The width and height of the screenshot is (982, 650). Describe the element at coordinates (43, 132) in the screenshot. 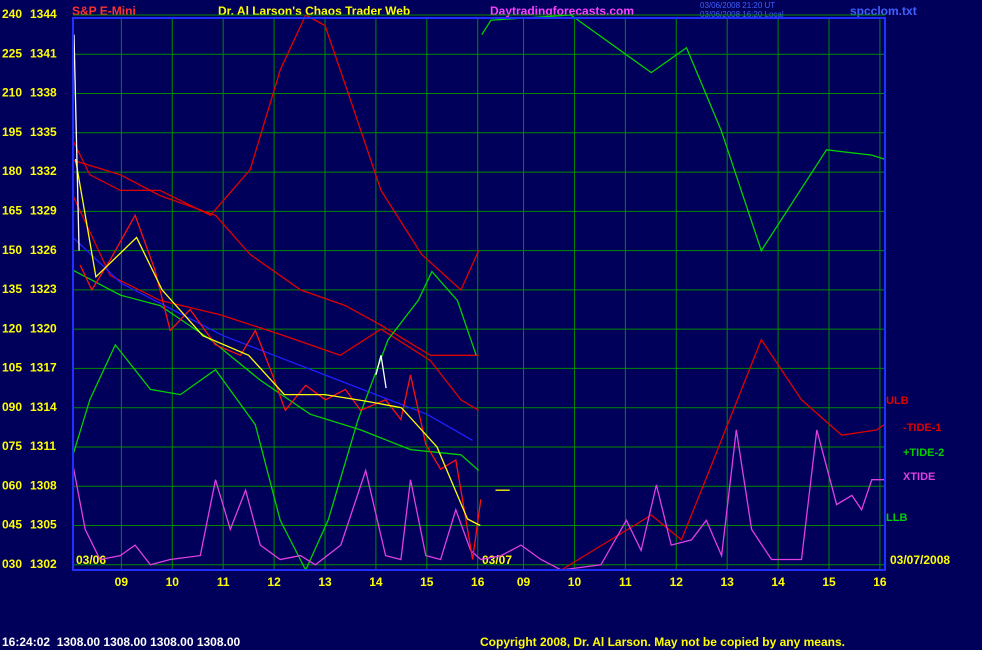

I see `y-tick-label: 1335` at that location.